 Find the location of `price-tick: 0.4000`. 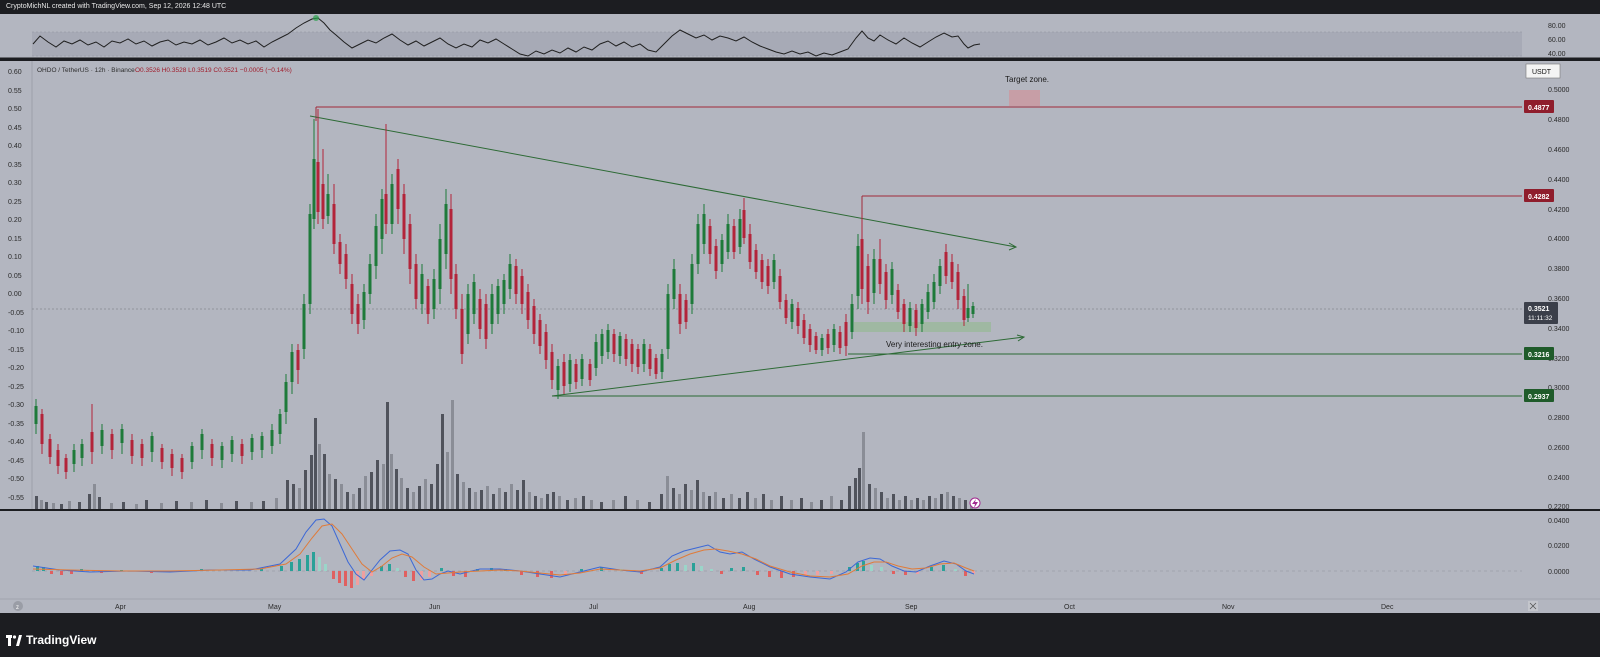

price-tick: 0.4000 is located at coordinates (1559, 239).